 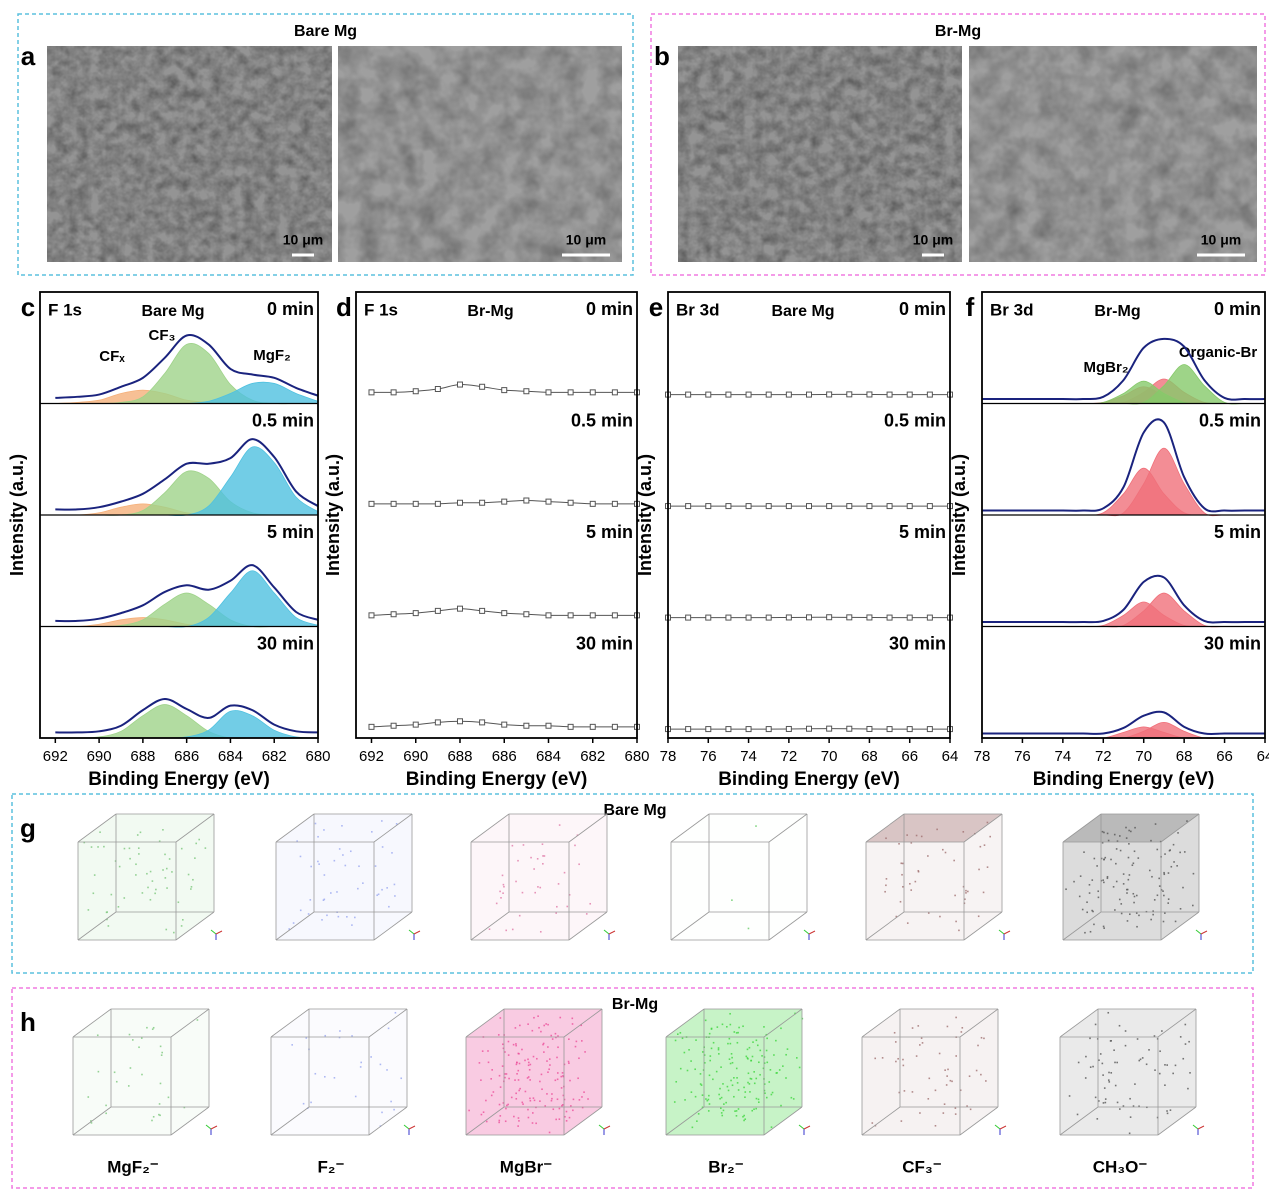 I want to click on sem-image, so click(x=820, y=154).